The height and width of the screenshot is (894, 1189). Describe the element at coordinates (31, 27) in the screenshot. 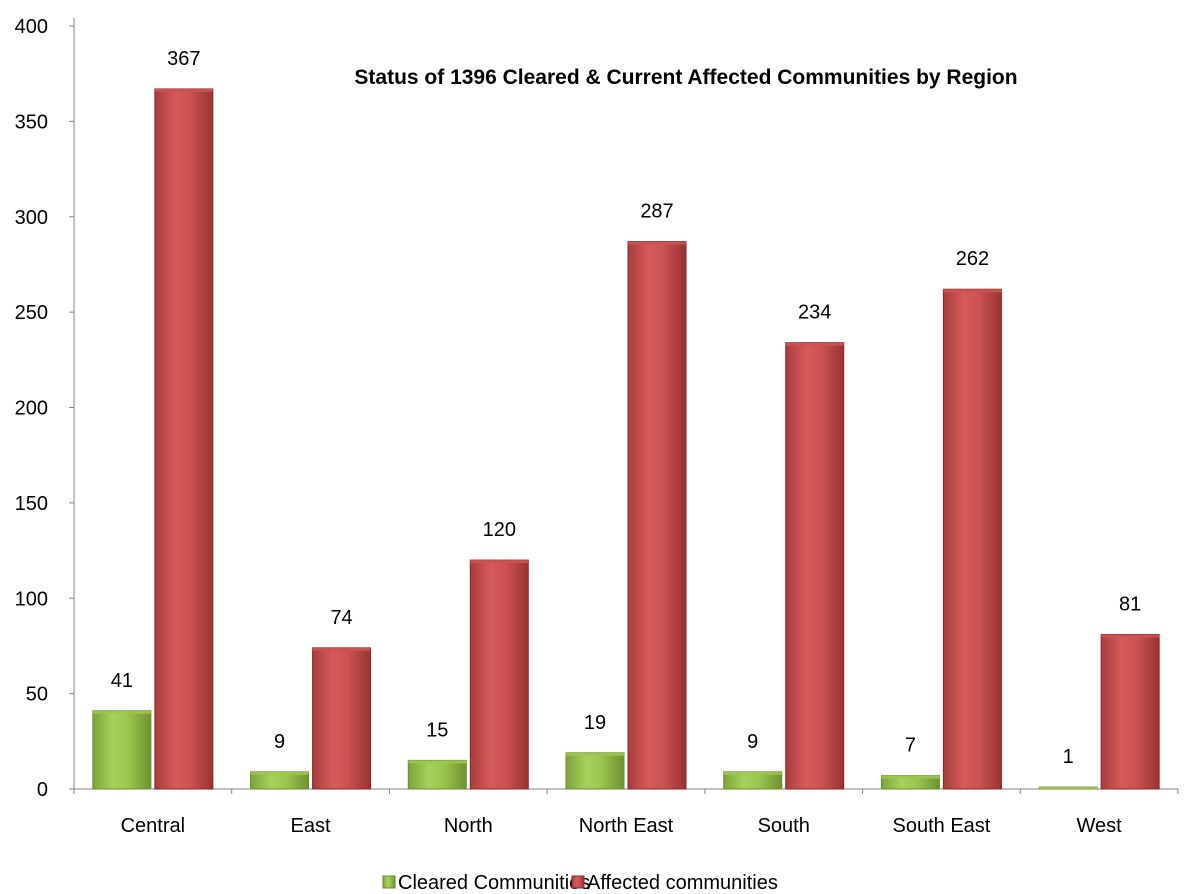

I see `y-tick-label: 400` at that location.